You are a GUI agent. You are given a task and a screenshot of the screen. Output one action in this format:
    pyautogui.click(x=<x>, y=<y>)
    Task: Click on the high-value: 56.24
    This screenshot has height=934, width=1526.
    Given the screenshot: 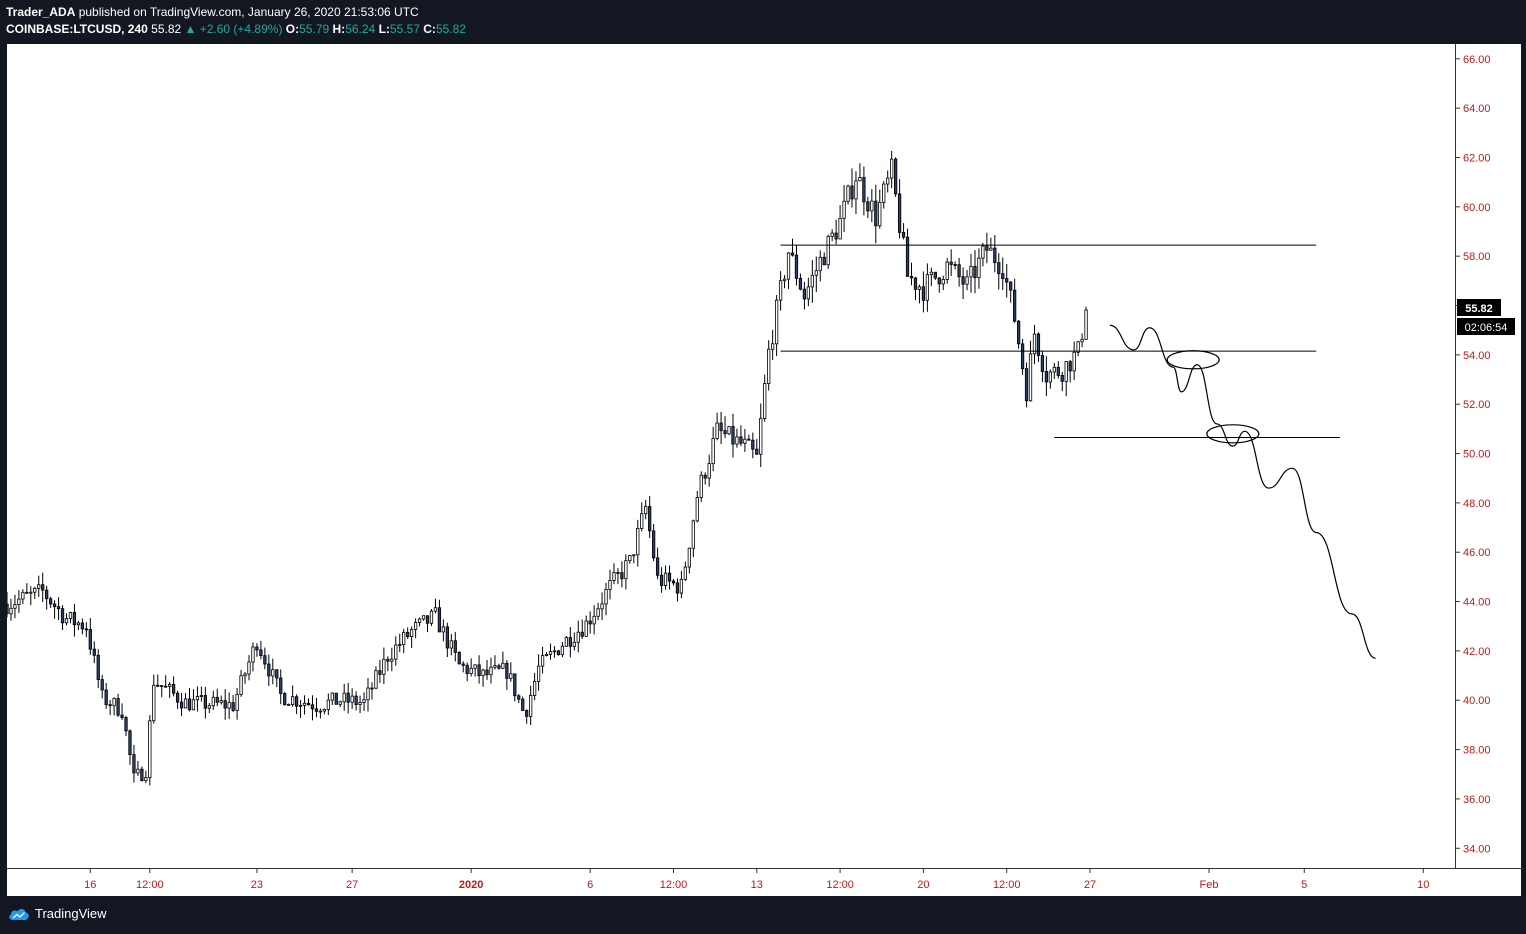 What is the action you would take?
    pyautogui.click(x=360, y=29)
    